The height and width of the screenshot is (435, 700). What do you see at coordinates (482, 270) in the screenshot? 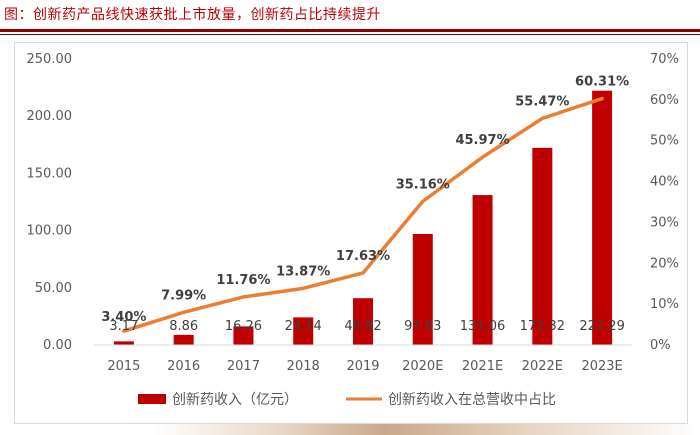
I see `bar-2021E` at bounding box center [482, 270].